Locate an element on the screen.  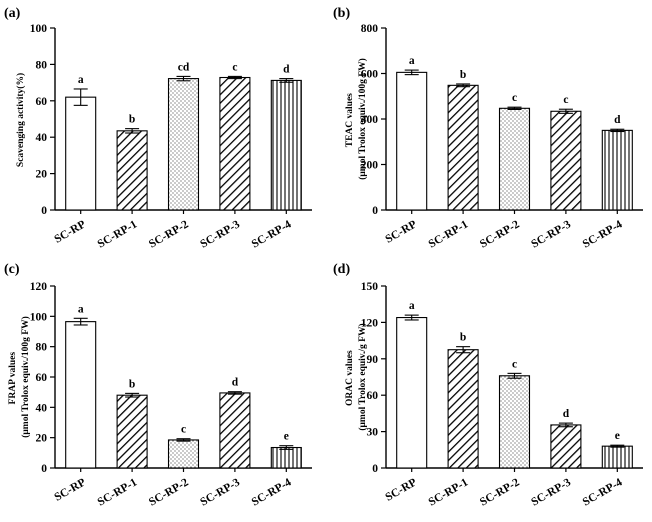
y-axis-title: TEAC values (μmol Trolox equiv./100g FW) is located at coordinates (356, 119).